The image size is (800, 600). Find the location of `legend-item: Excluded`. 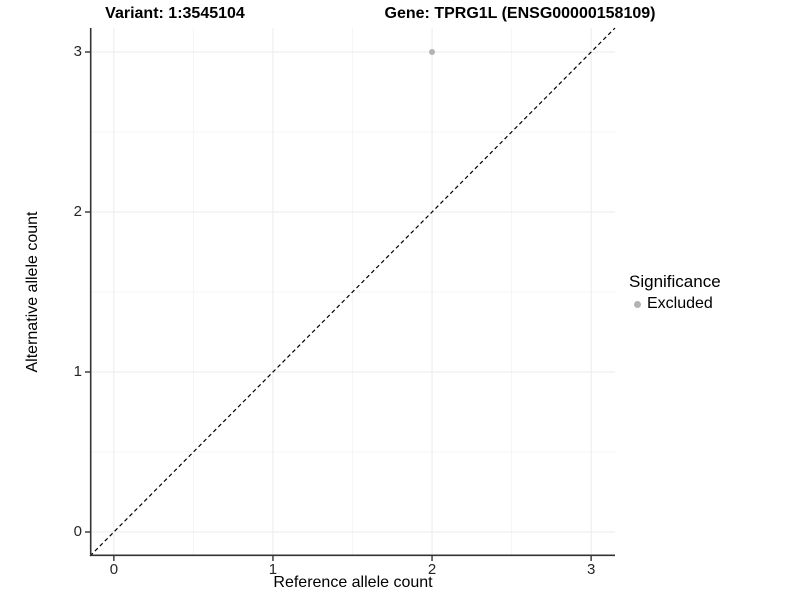

legend-item: Excluded is located at coordinates (675, 304).